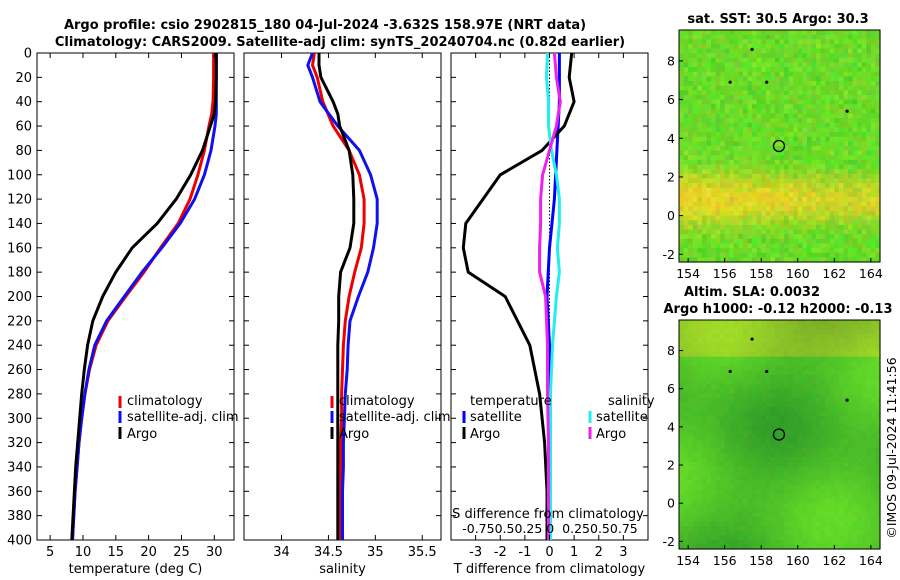 This screenshot has height=580, width=900. Describe the element at coordinates (574, 552) in the screenshot. I see `x-tick-label: 1` at that location.